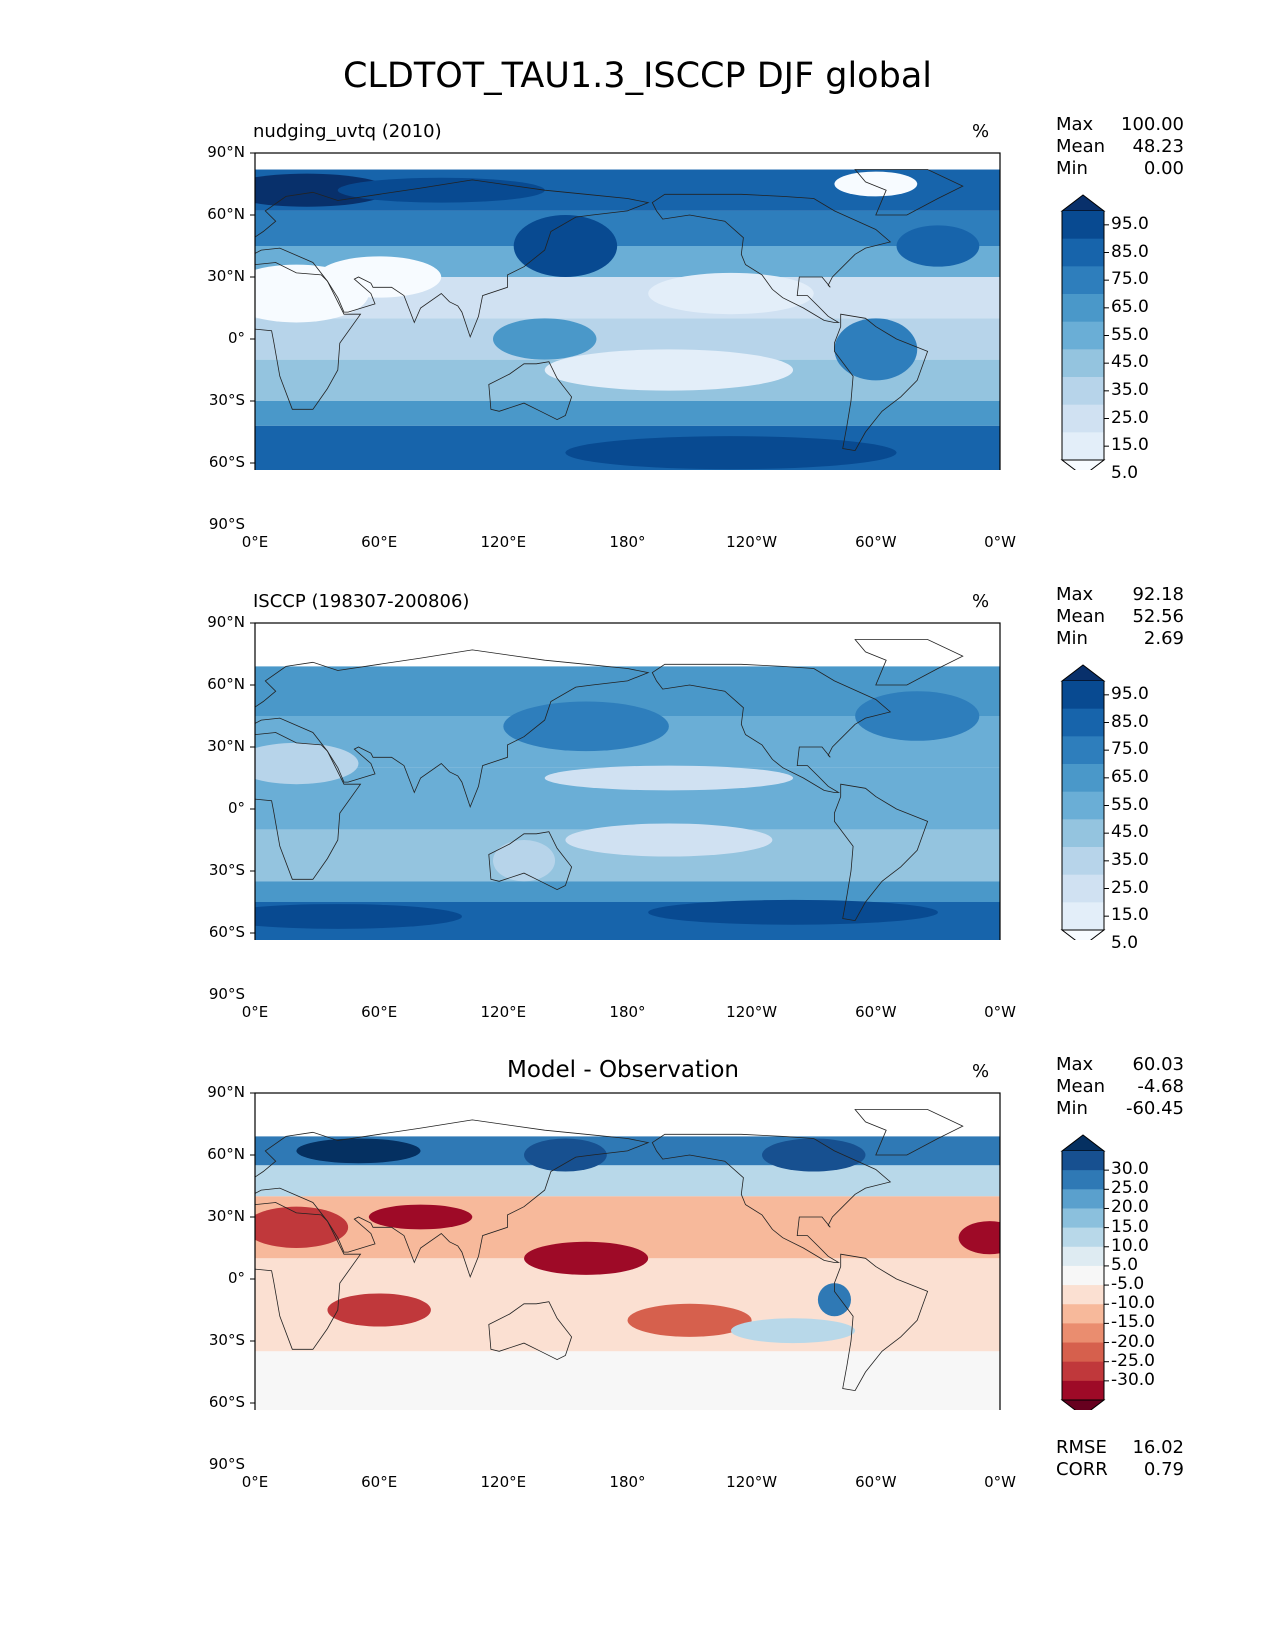  What do you see at coordinates (1152, 124) in the screenshot?
I see `stat-value: 100.00` at bounding box center [1152, 124].